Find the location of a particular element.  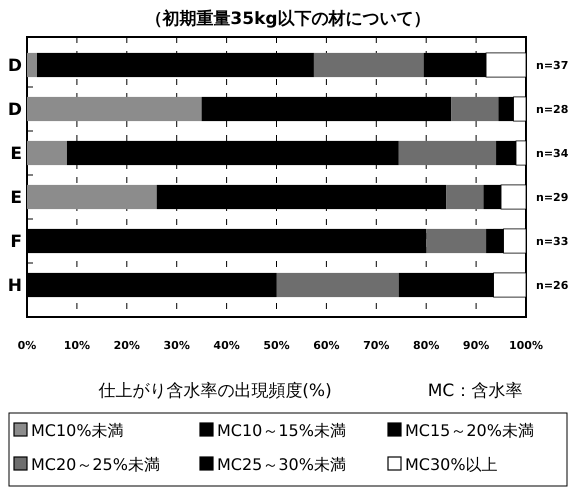

text: n=34 is located at coordinates (552, 153).